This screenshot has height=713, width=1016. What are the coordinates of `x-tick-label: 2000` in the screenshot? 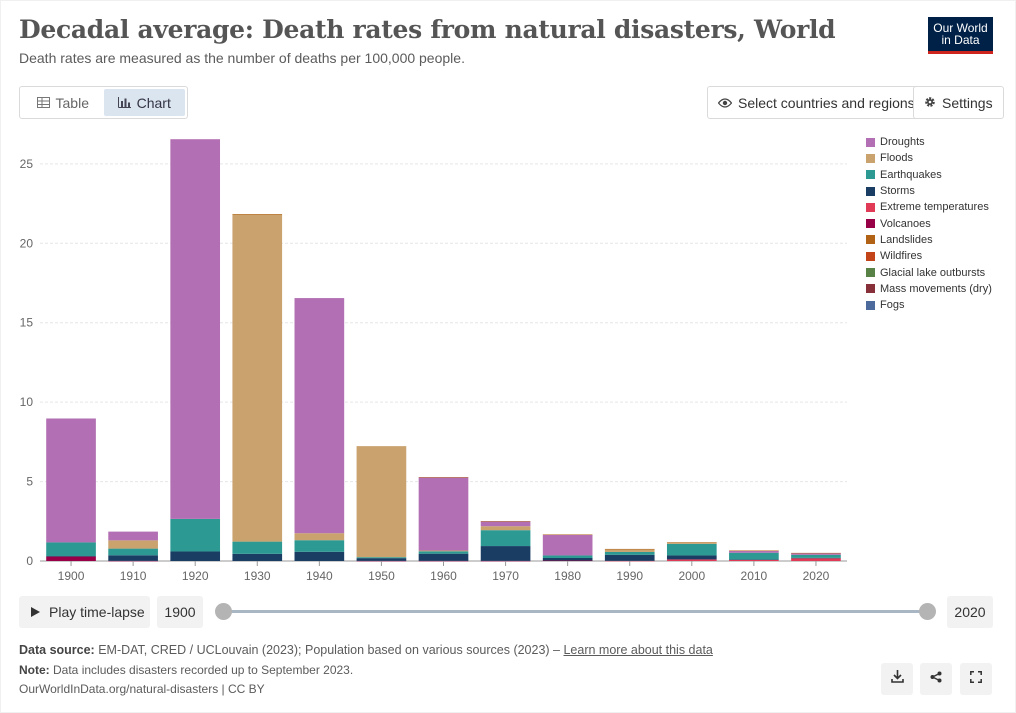 It's located at (691, 576).